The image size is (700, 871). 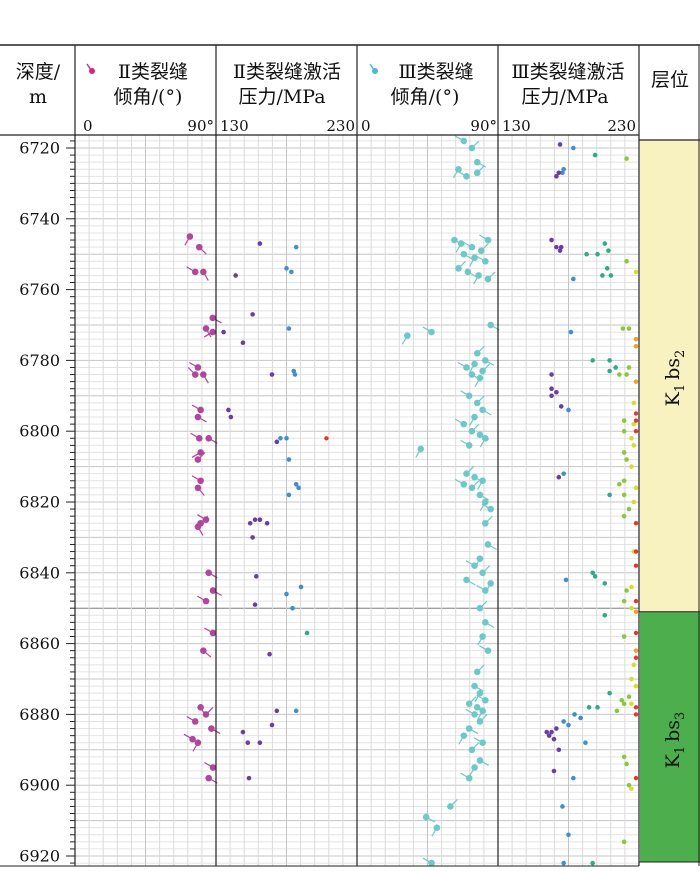 I want to click on unit-label-k1bs3: K1 bs3, so click(x=675, y=740).